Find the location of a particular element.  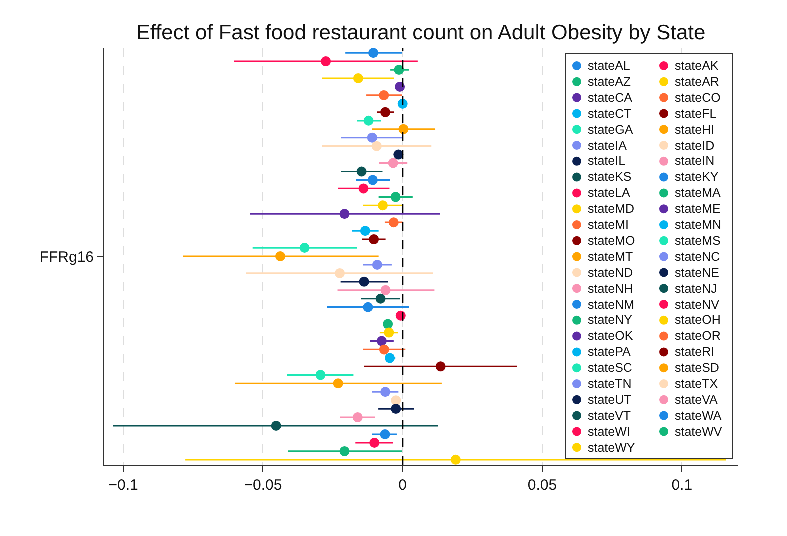

legend-label: statePA is located at coordinates (610, 352).